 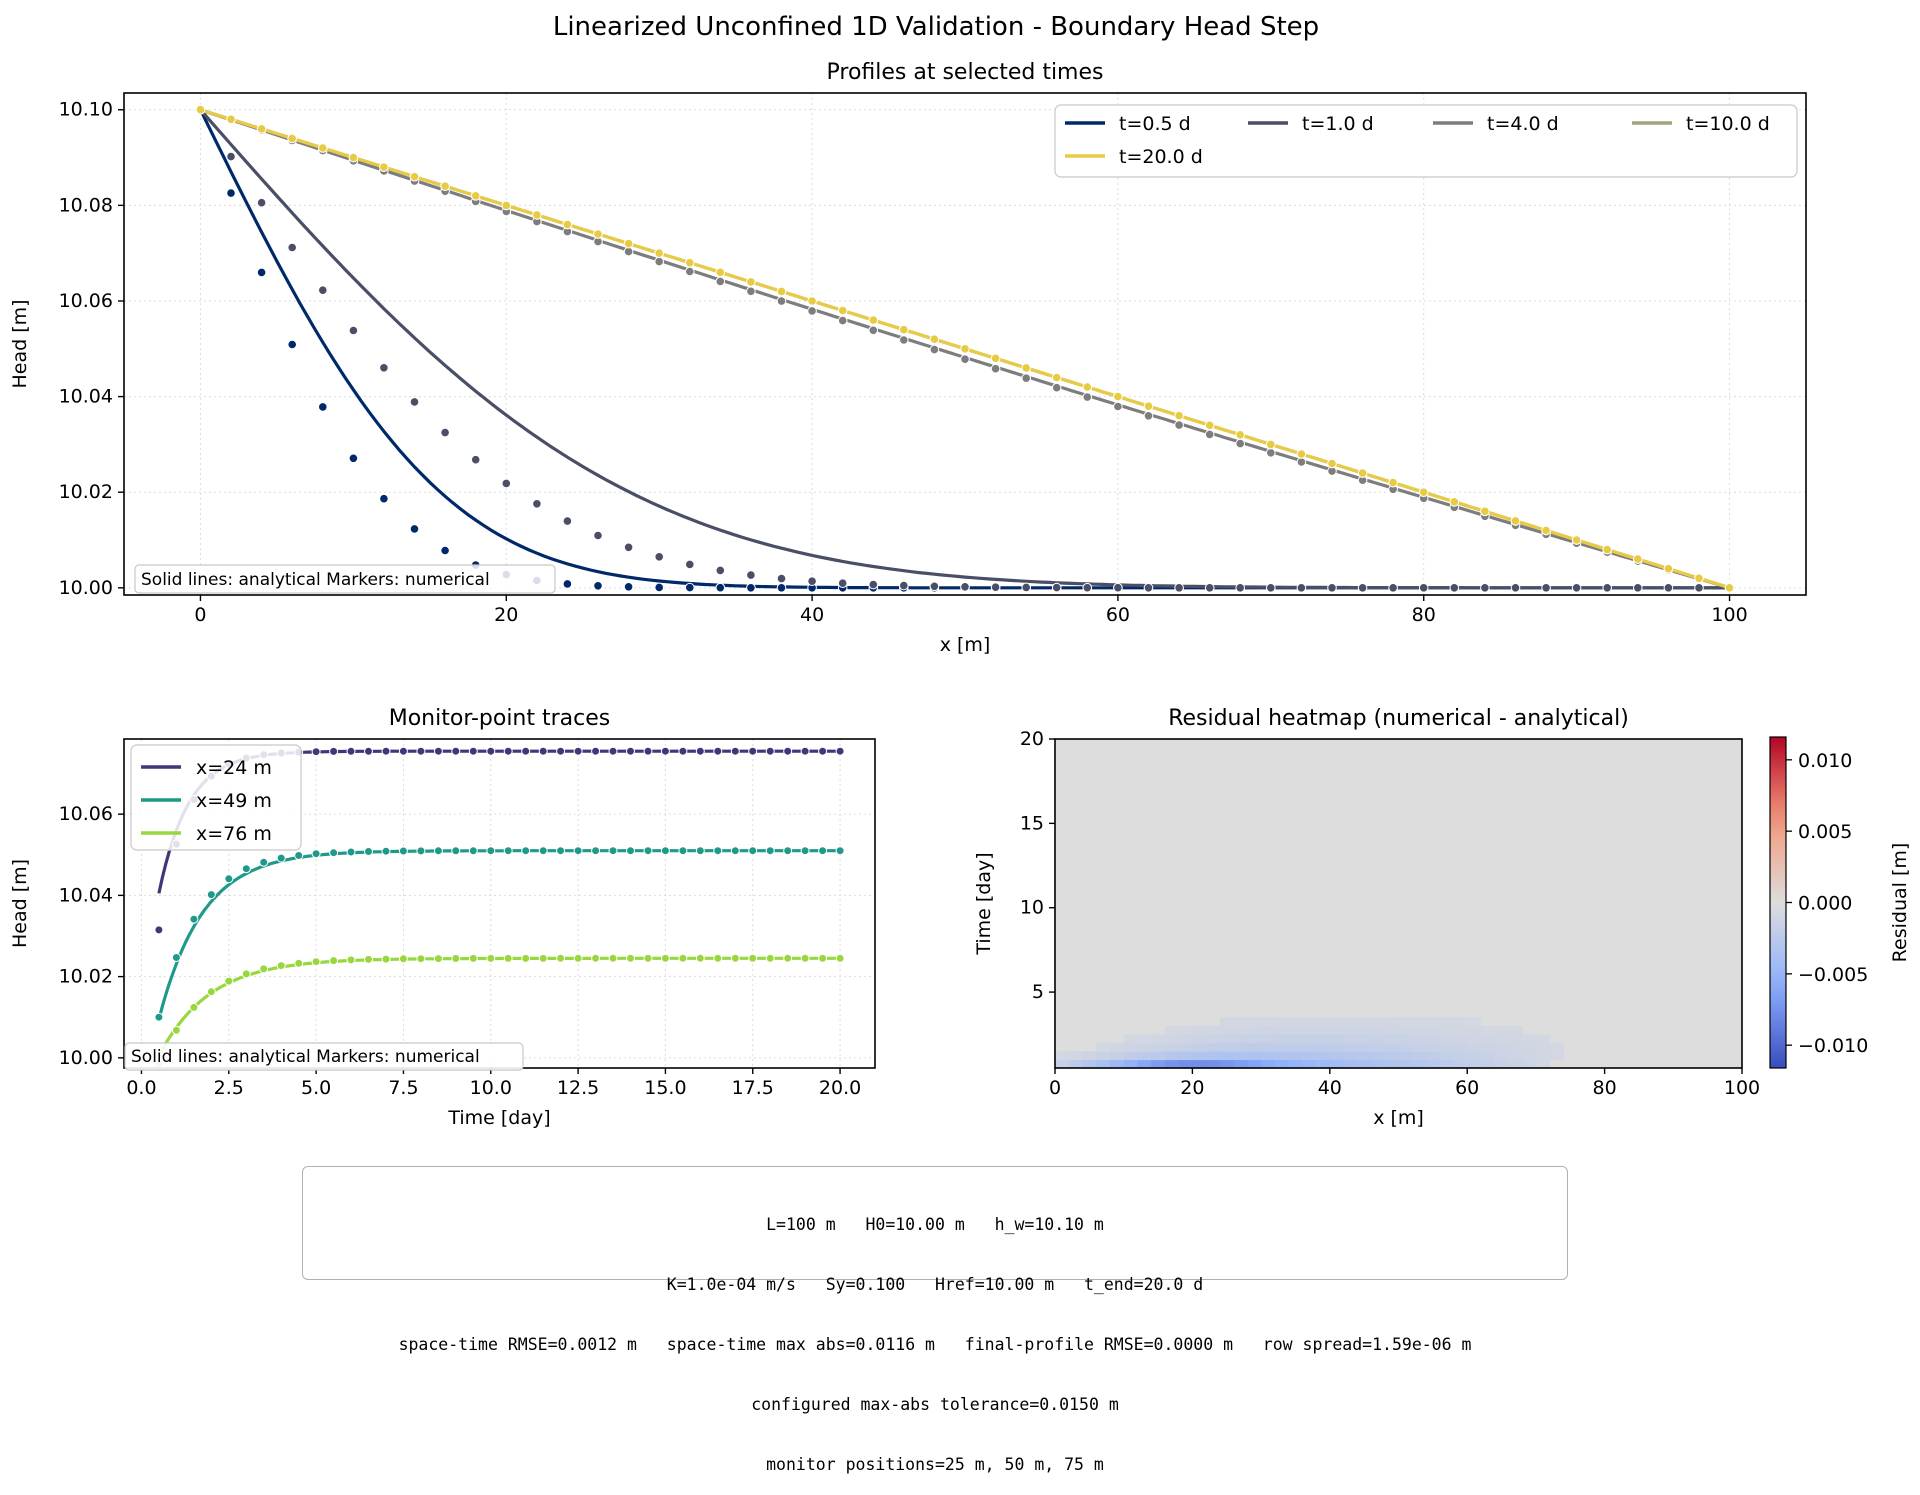 I want to click on x-tick-label: 17.5, so click(x=753, y=1088).